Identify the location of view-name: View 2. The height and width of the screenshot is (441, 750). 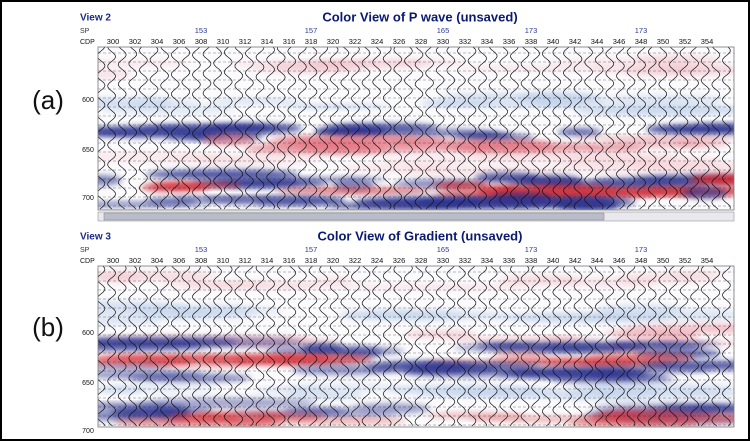
(95, 18).